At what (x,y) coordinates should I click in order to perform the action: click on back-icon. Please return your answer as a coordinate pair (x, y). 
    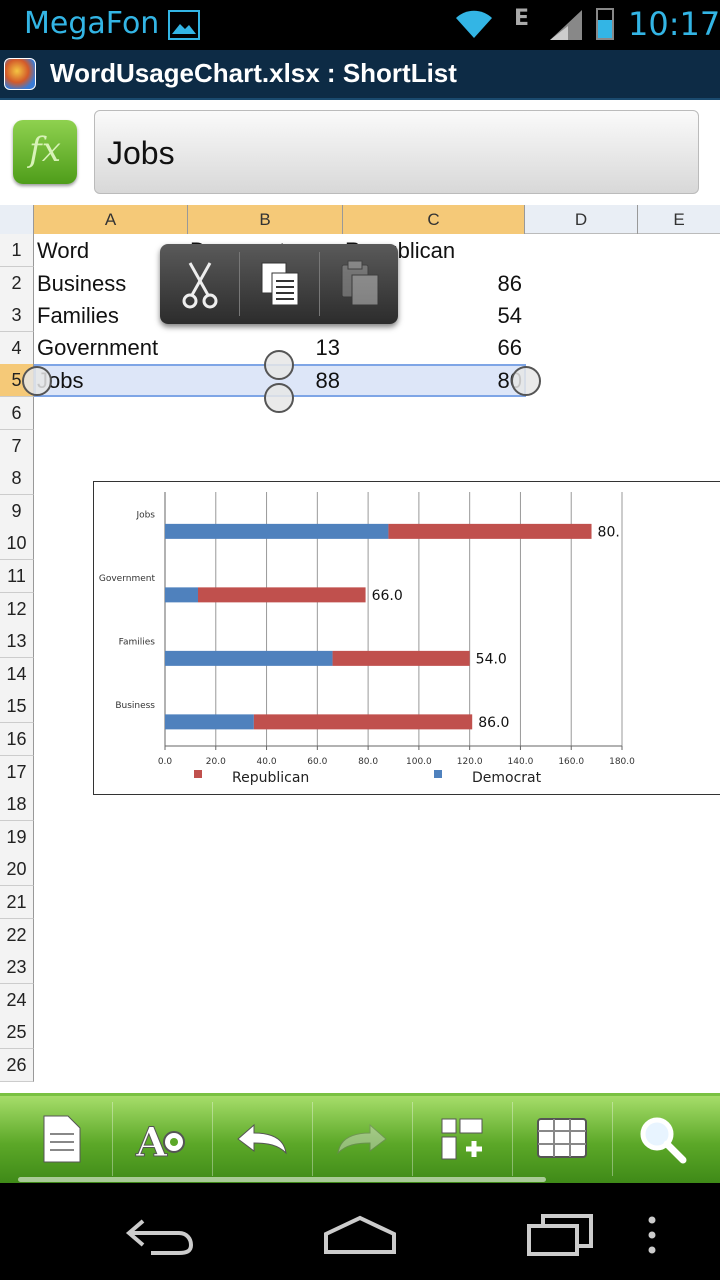
    Looking at the image, I should click on (159, 1237).